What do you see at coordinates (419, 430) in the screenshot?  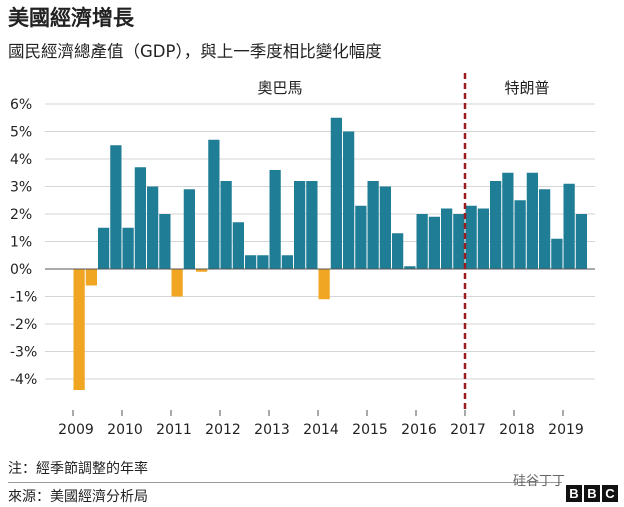 I see `x-tick-label: 2016` at bounding box center [419, 430].